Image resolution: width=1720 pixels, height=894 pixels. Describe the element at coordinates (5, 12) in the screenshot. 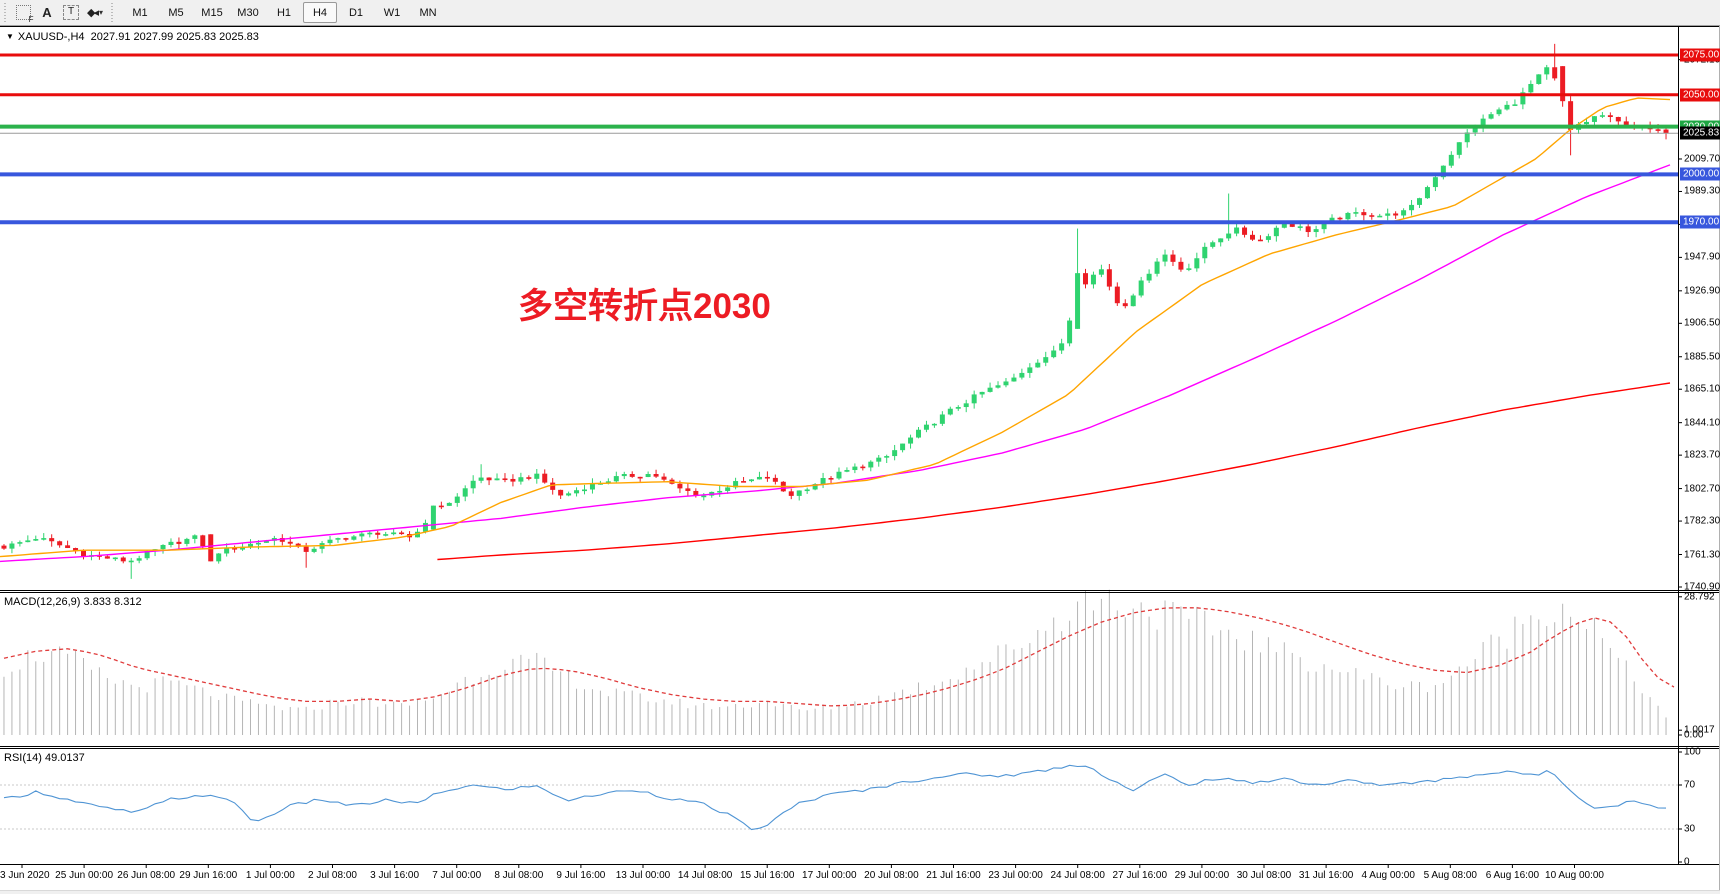

I see `toolbar-gripper` at that location.